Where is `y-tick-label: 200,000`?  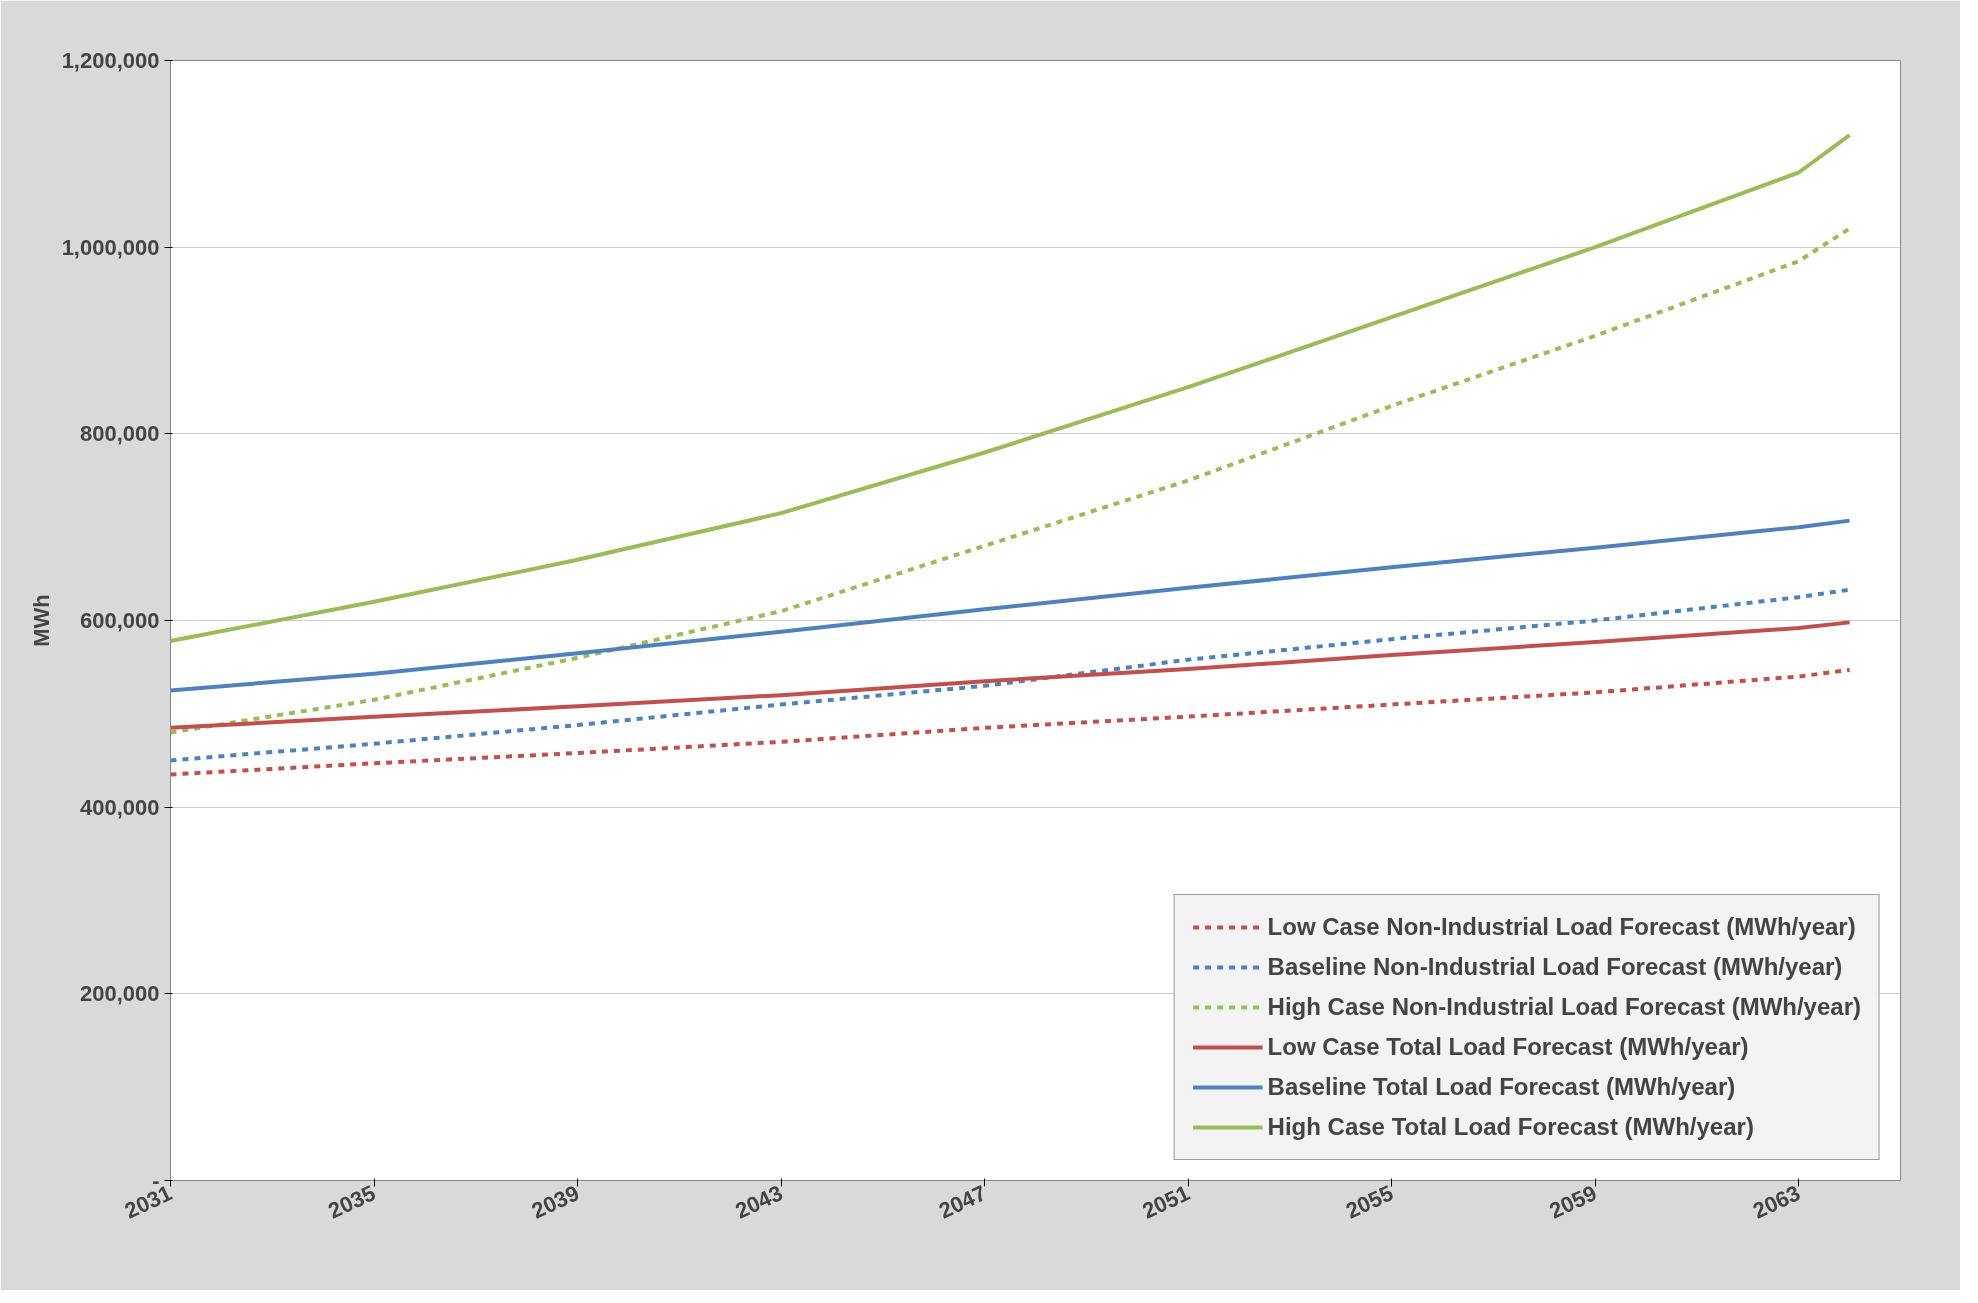 y-tick-label: 200,000 is located at coordinates (119, 994).